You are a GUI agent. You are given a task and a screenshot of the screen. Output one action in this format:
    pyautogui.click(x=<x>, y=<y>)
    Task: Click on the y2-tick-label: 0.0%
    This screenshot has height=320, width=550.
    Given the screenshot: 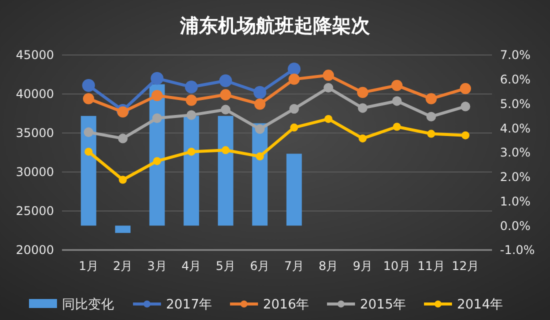 What is the action you would take?
    pyautogui.click(x=515, y=225)
    